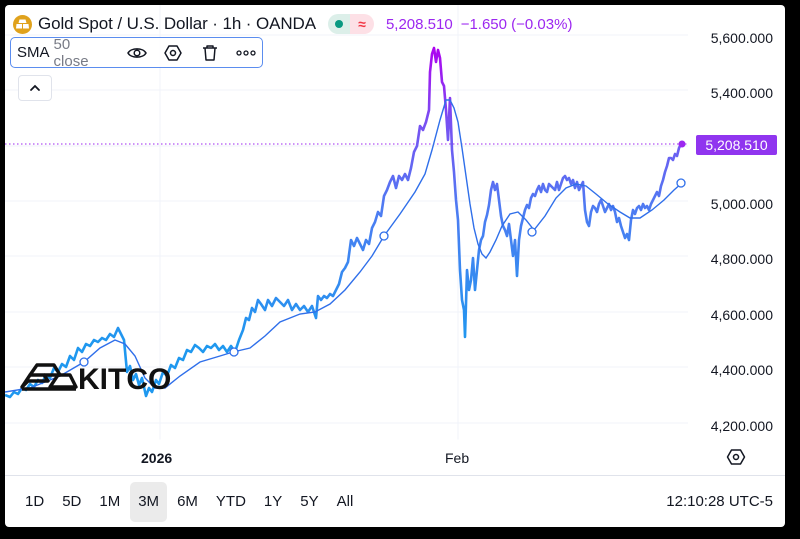 The image size is (800, 539). I want to click on market-open-indicator, so click(338, 24).